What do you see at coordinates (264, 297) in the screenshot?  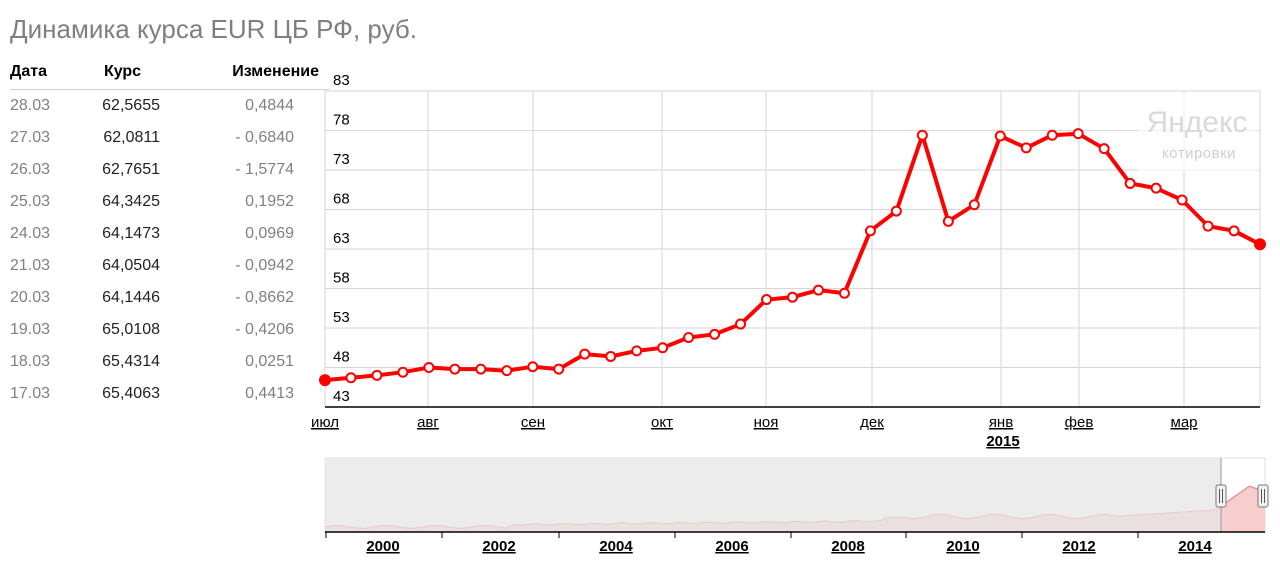 I see `cell-change: - 0,8662` at bounding box center [264, 297].